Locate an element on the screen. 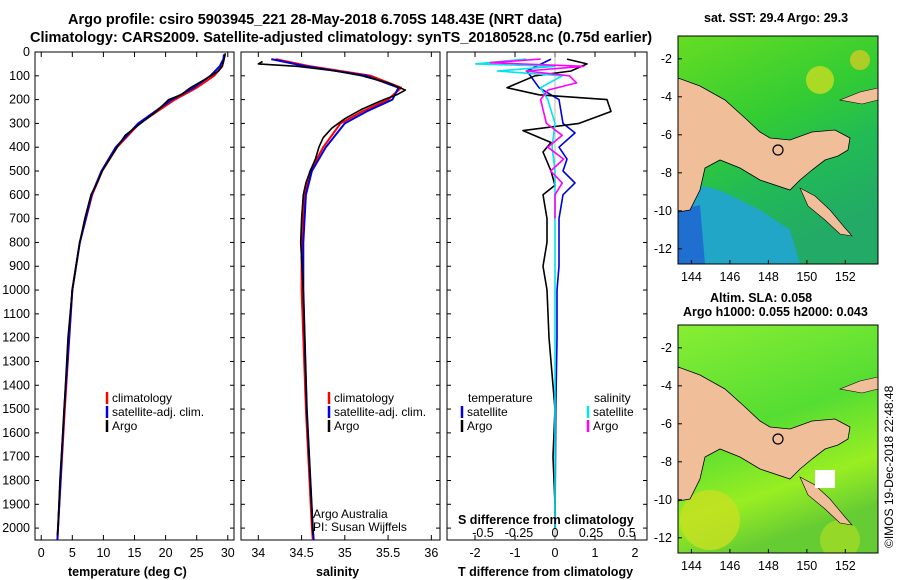 The image size is (900, 580). difference-stick-label: 0 is located at coordinates (555, 533).